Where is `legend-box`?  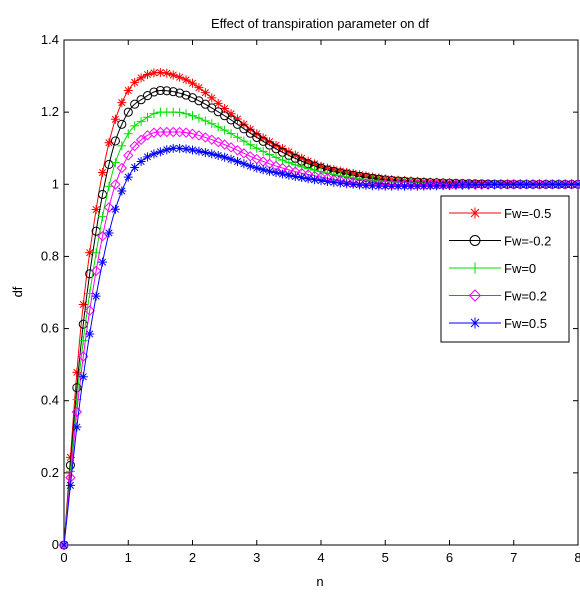
legend-box is located at coordinates (505, 269).